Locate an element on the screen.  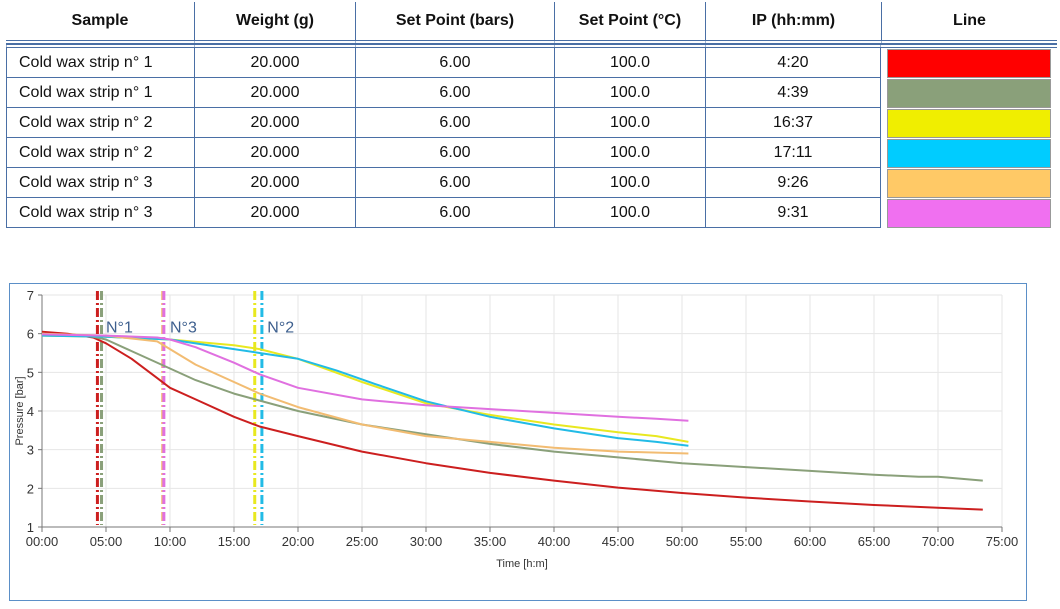
ip-cell: 4:20 is located at coordinates (793, 61).